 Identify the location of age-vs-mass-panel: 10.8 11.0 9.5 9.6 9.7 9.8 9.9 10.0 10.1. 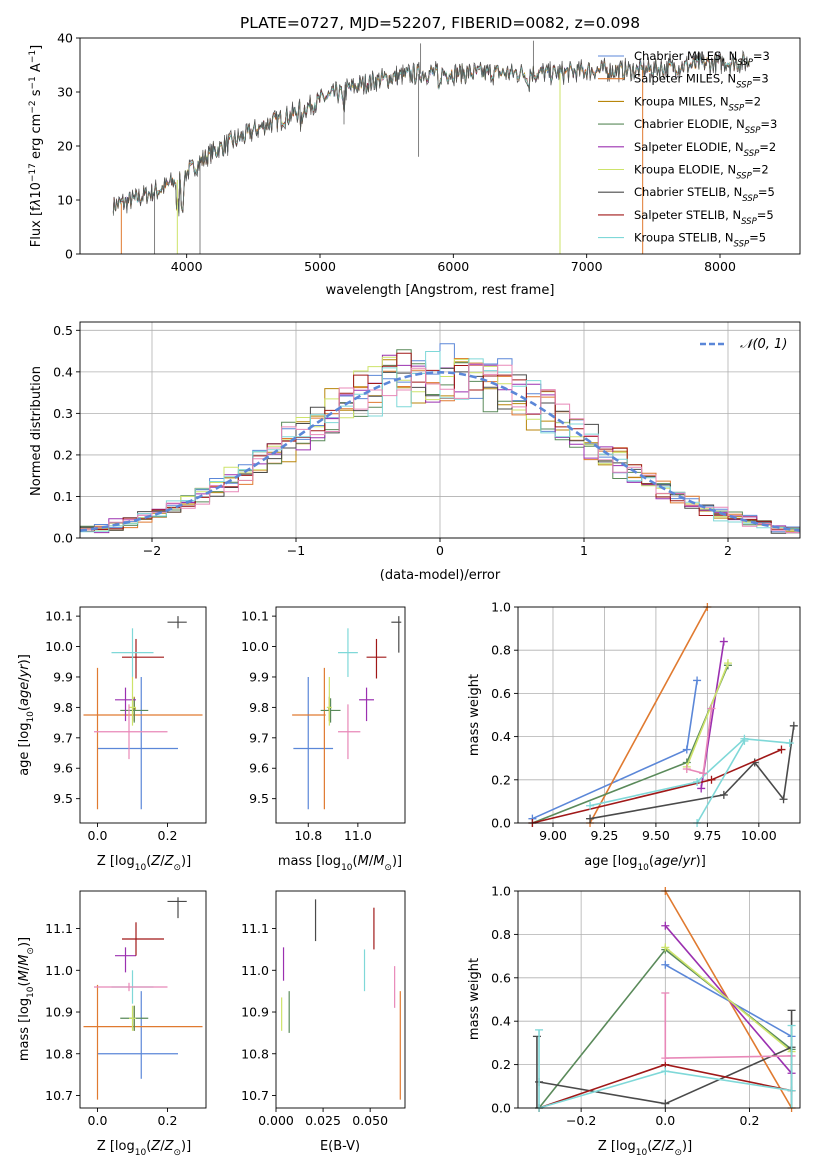
(323, 724).